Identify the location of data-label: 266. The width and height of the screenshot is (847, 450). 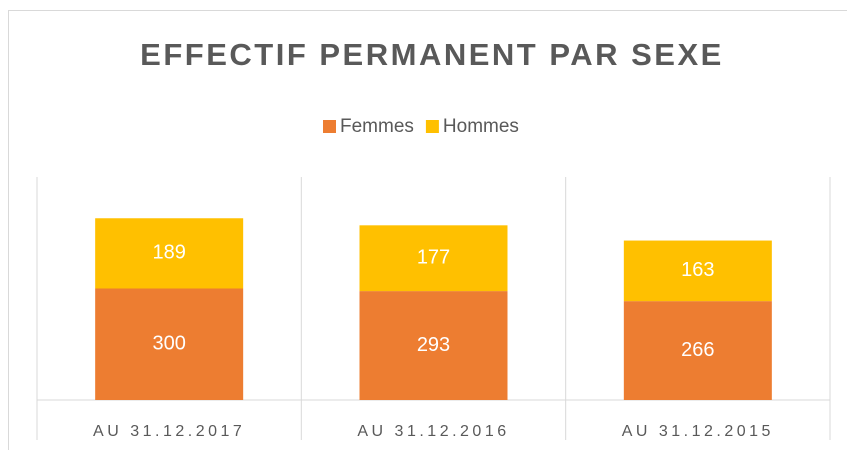
(697, 350).